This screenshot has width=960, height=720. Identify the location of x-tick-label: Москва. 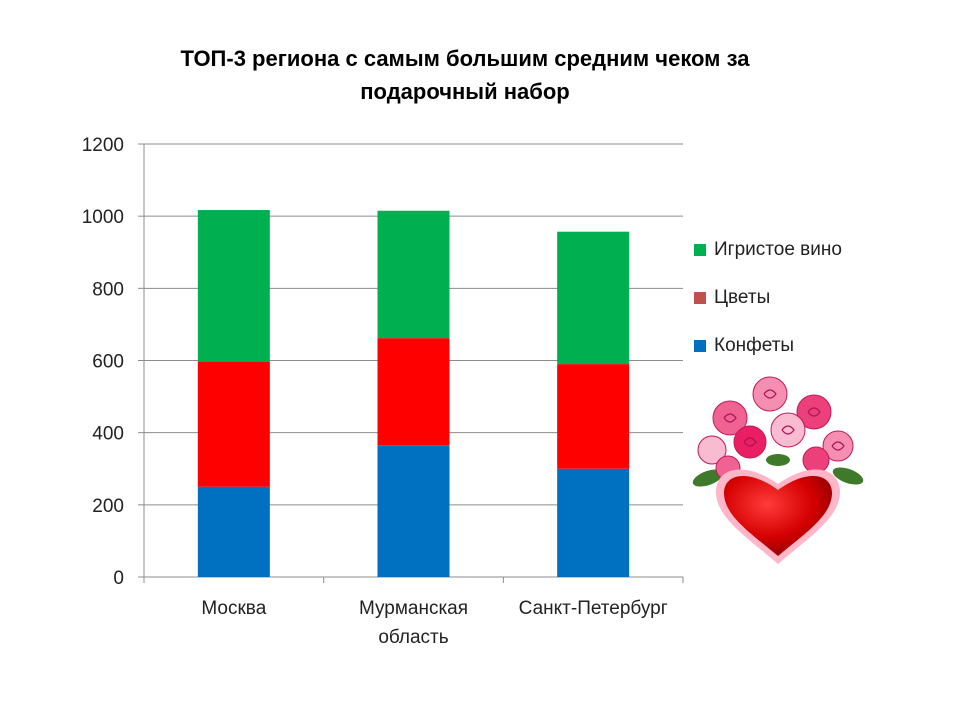
(233, 608).